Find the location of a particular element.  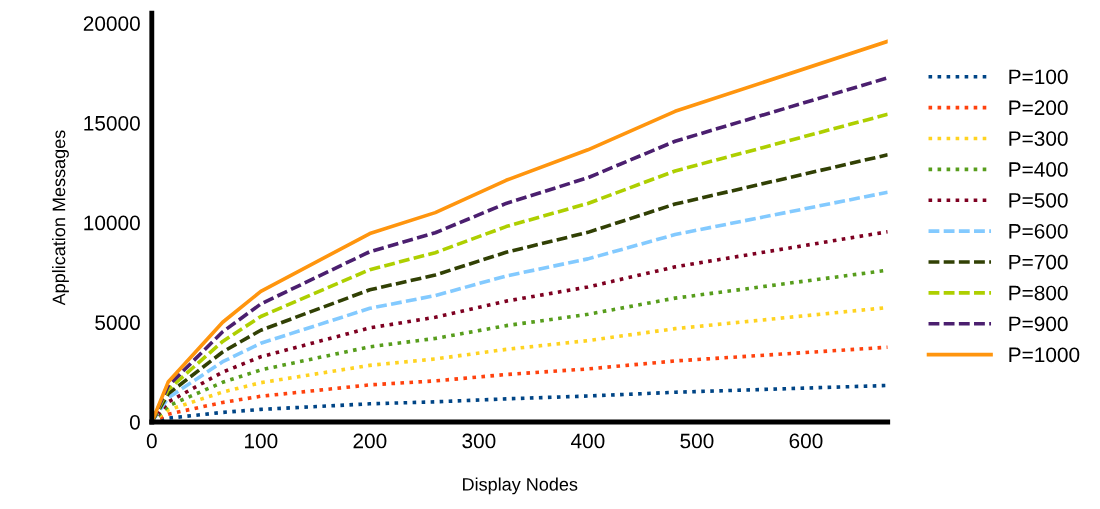

legend-label: P=500 is located at coordinates (1038, 200).